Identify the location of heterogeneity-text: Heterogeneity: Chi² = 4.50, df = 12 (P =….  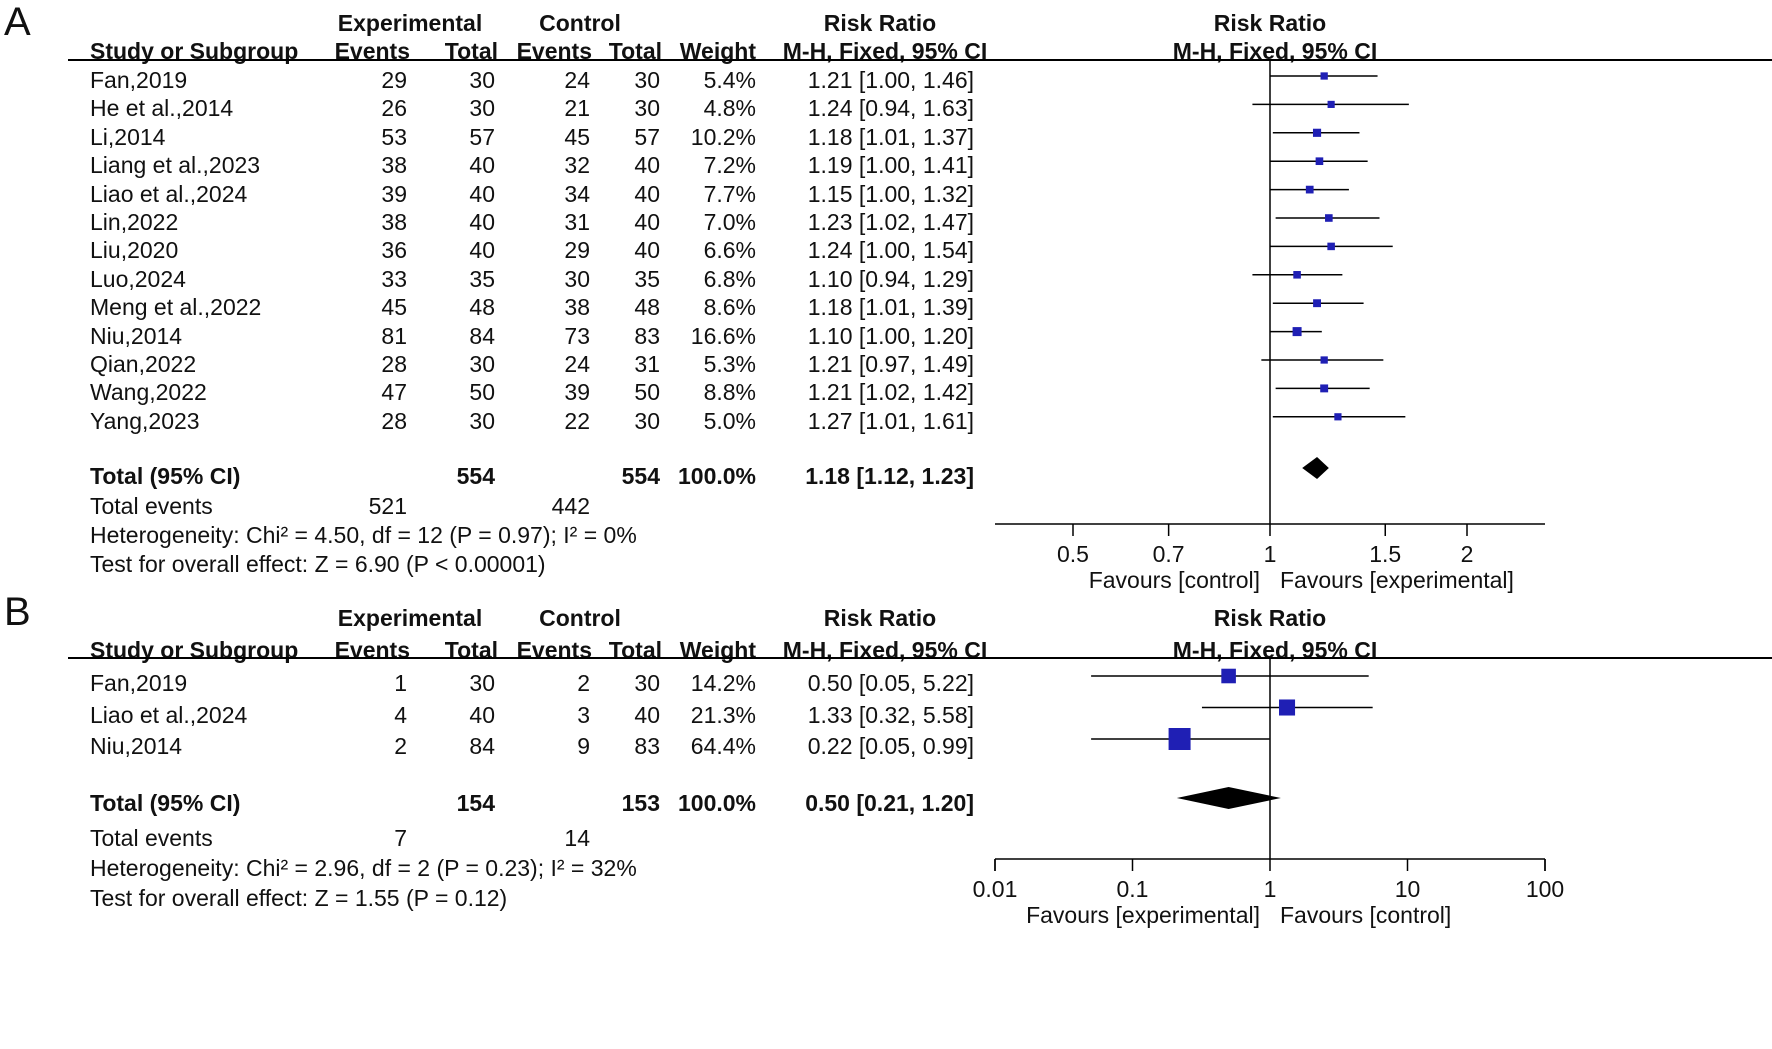
(363, 535).